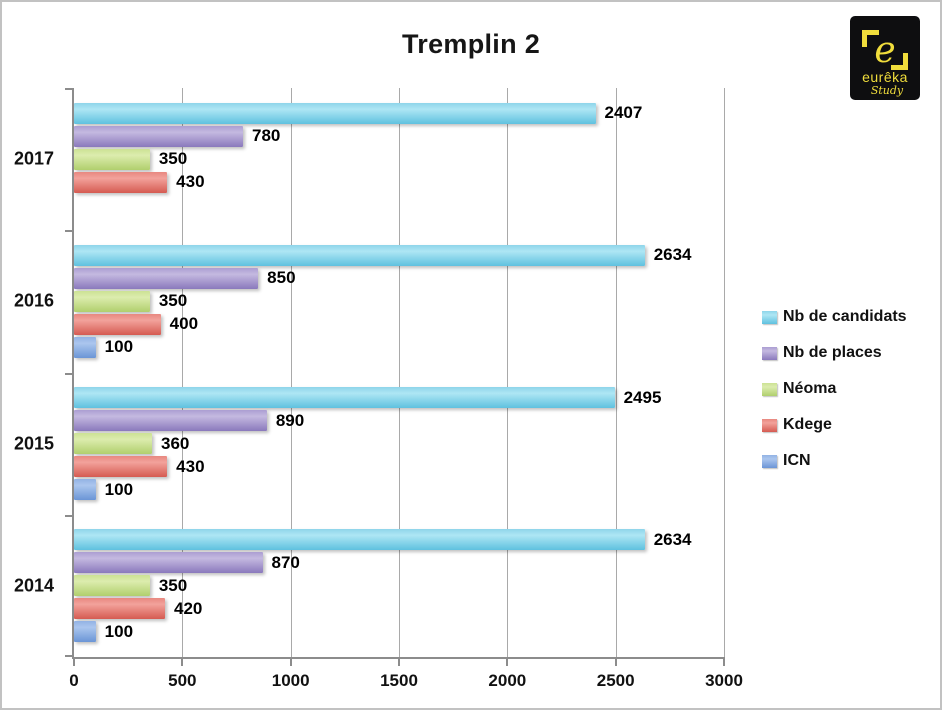  What do you see at coordinates (266, 136) in the screenshot?
I see `bar-value-label: 780` at bounding box center [266, 136].